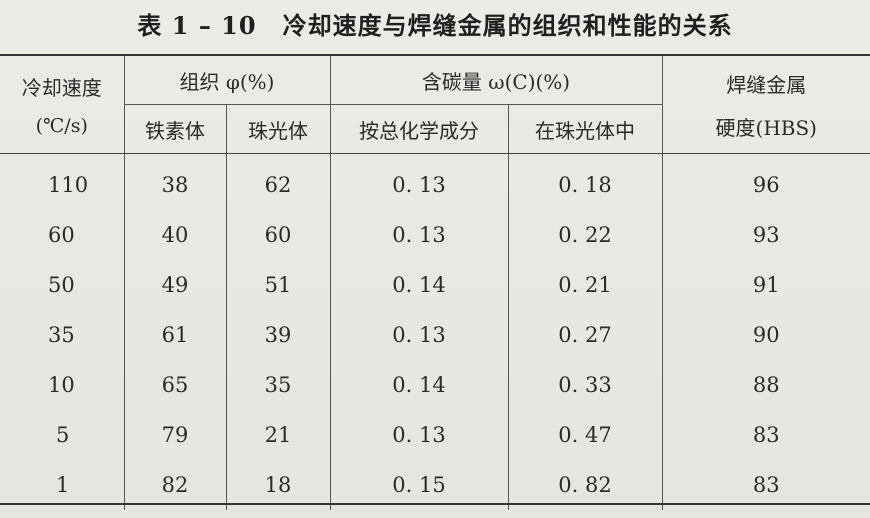 This screenshot has width=870, height=518. What do you see at coordinates (174, 385) in the screenshot?
I see `cell-ferrite: 65` at bounding box center [174, 385].